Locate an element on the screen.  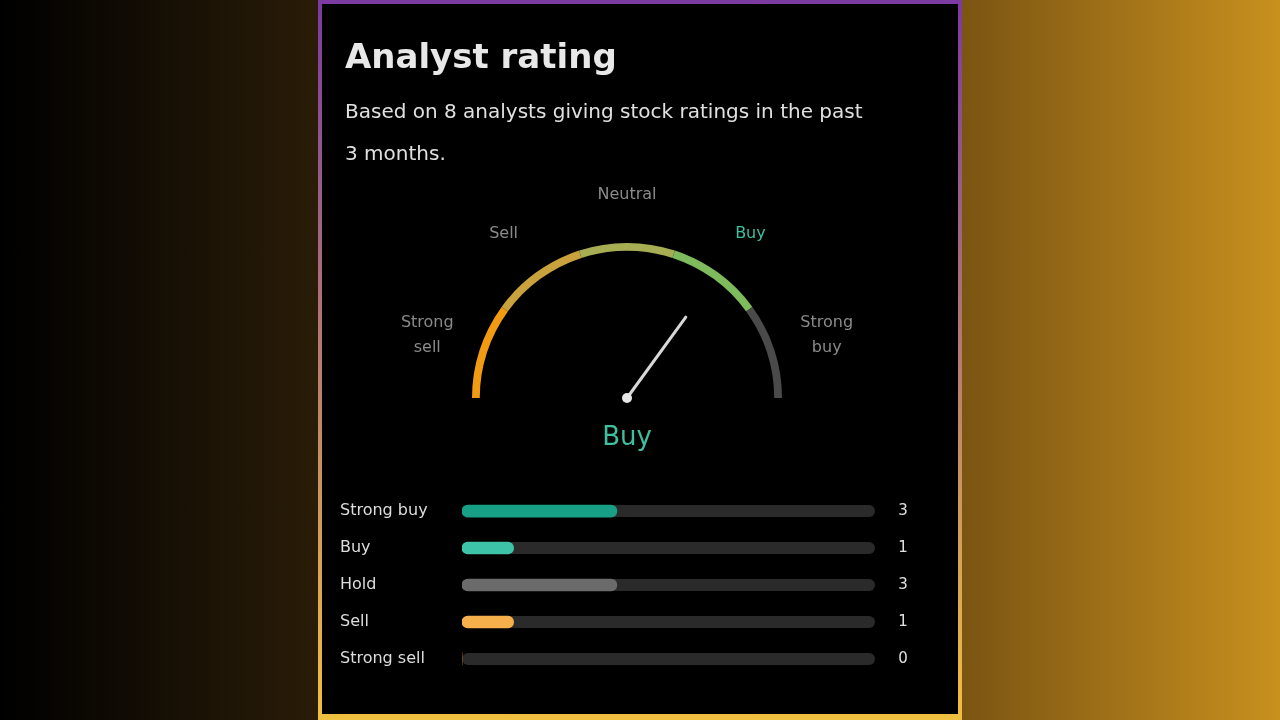
y-tick-label: Sell is located at coordinates (354, 621).